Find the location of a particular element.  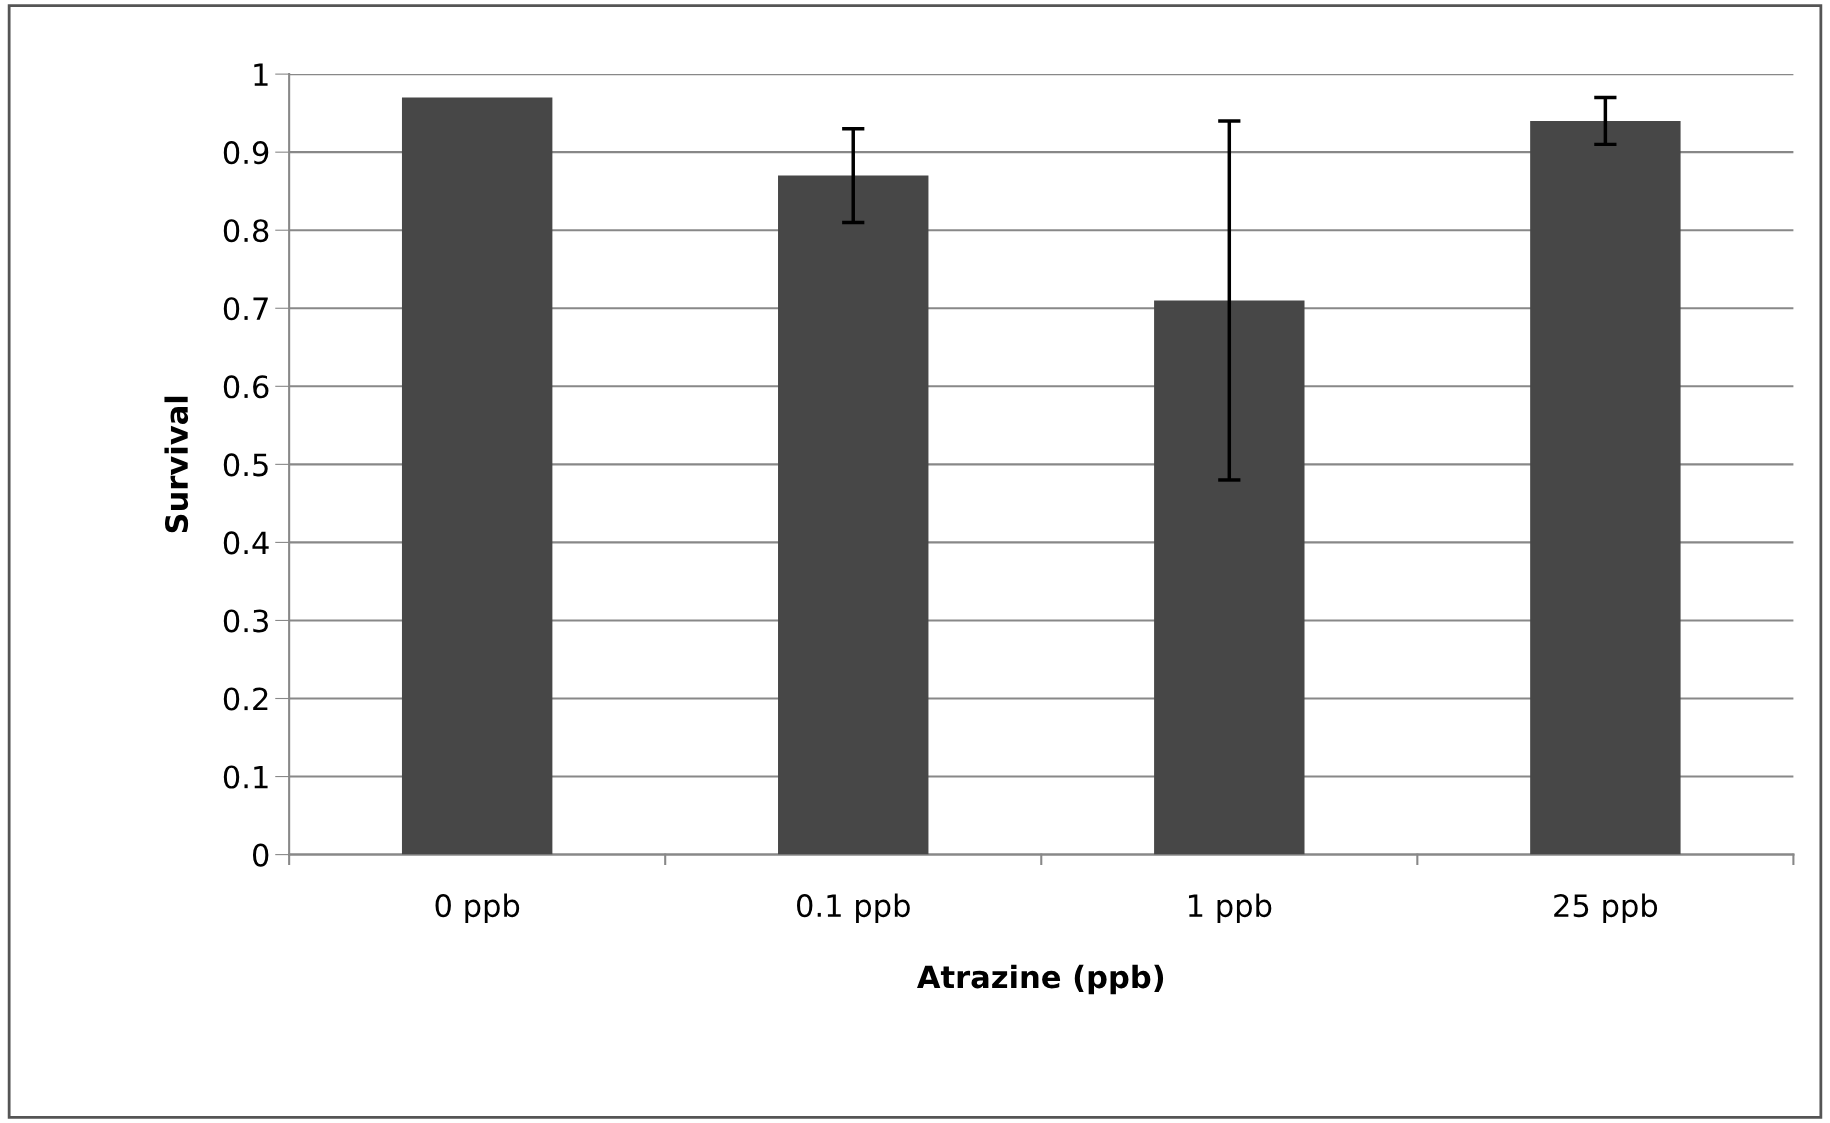

y-tick-label: 0.1 is located at coordinates (245, 777).